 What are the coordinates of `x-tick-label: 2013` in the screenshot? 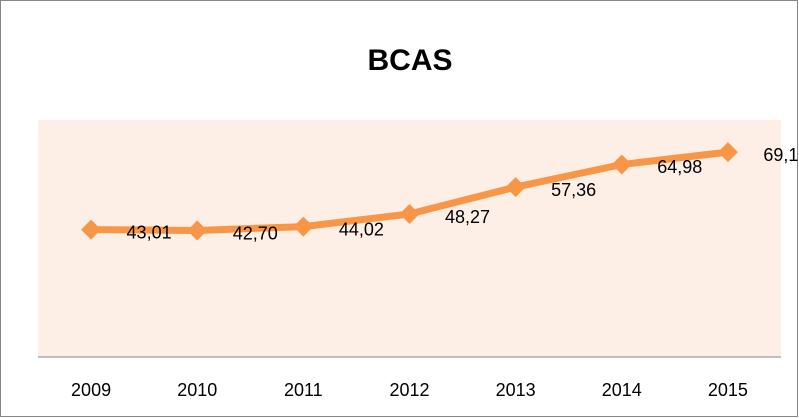 It's located at (516, 390).